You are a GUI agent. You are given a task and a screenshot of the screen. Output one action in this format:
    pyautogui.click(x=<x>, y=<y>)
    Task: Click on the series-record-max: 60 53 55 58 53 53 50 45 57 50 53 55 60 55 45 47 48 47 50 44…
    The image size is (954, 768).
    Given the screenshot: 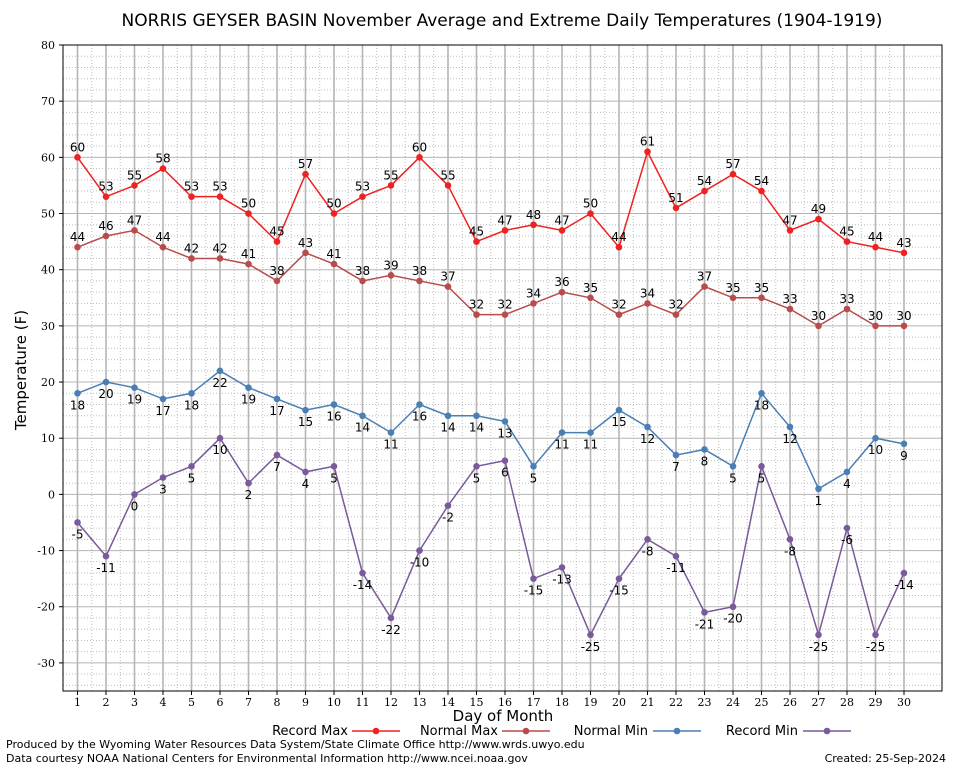 What is the action you would take?
    pyautogui.click(x=491, y=196)
    